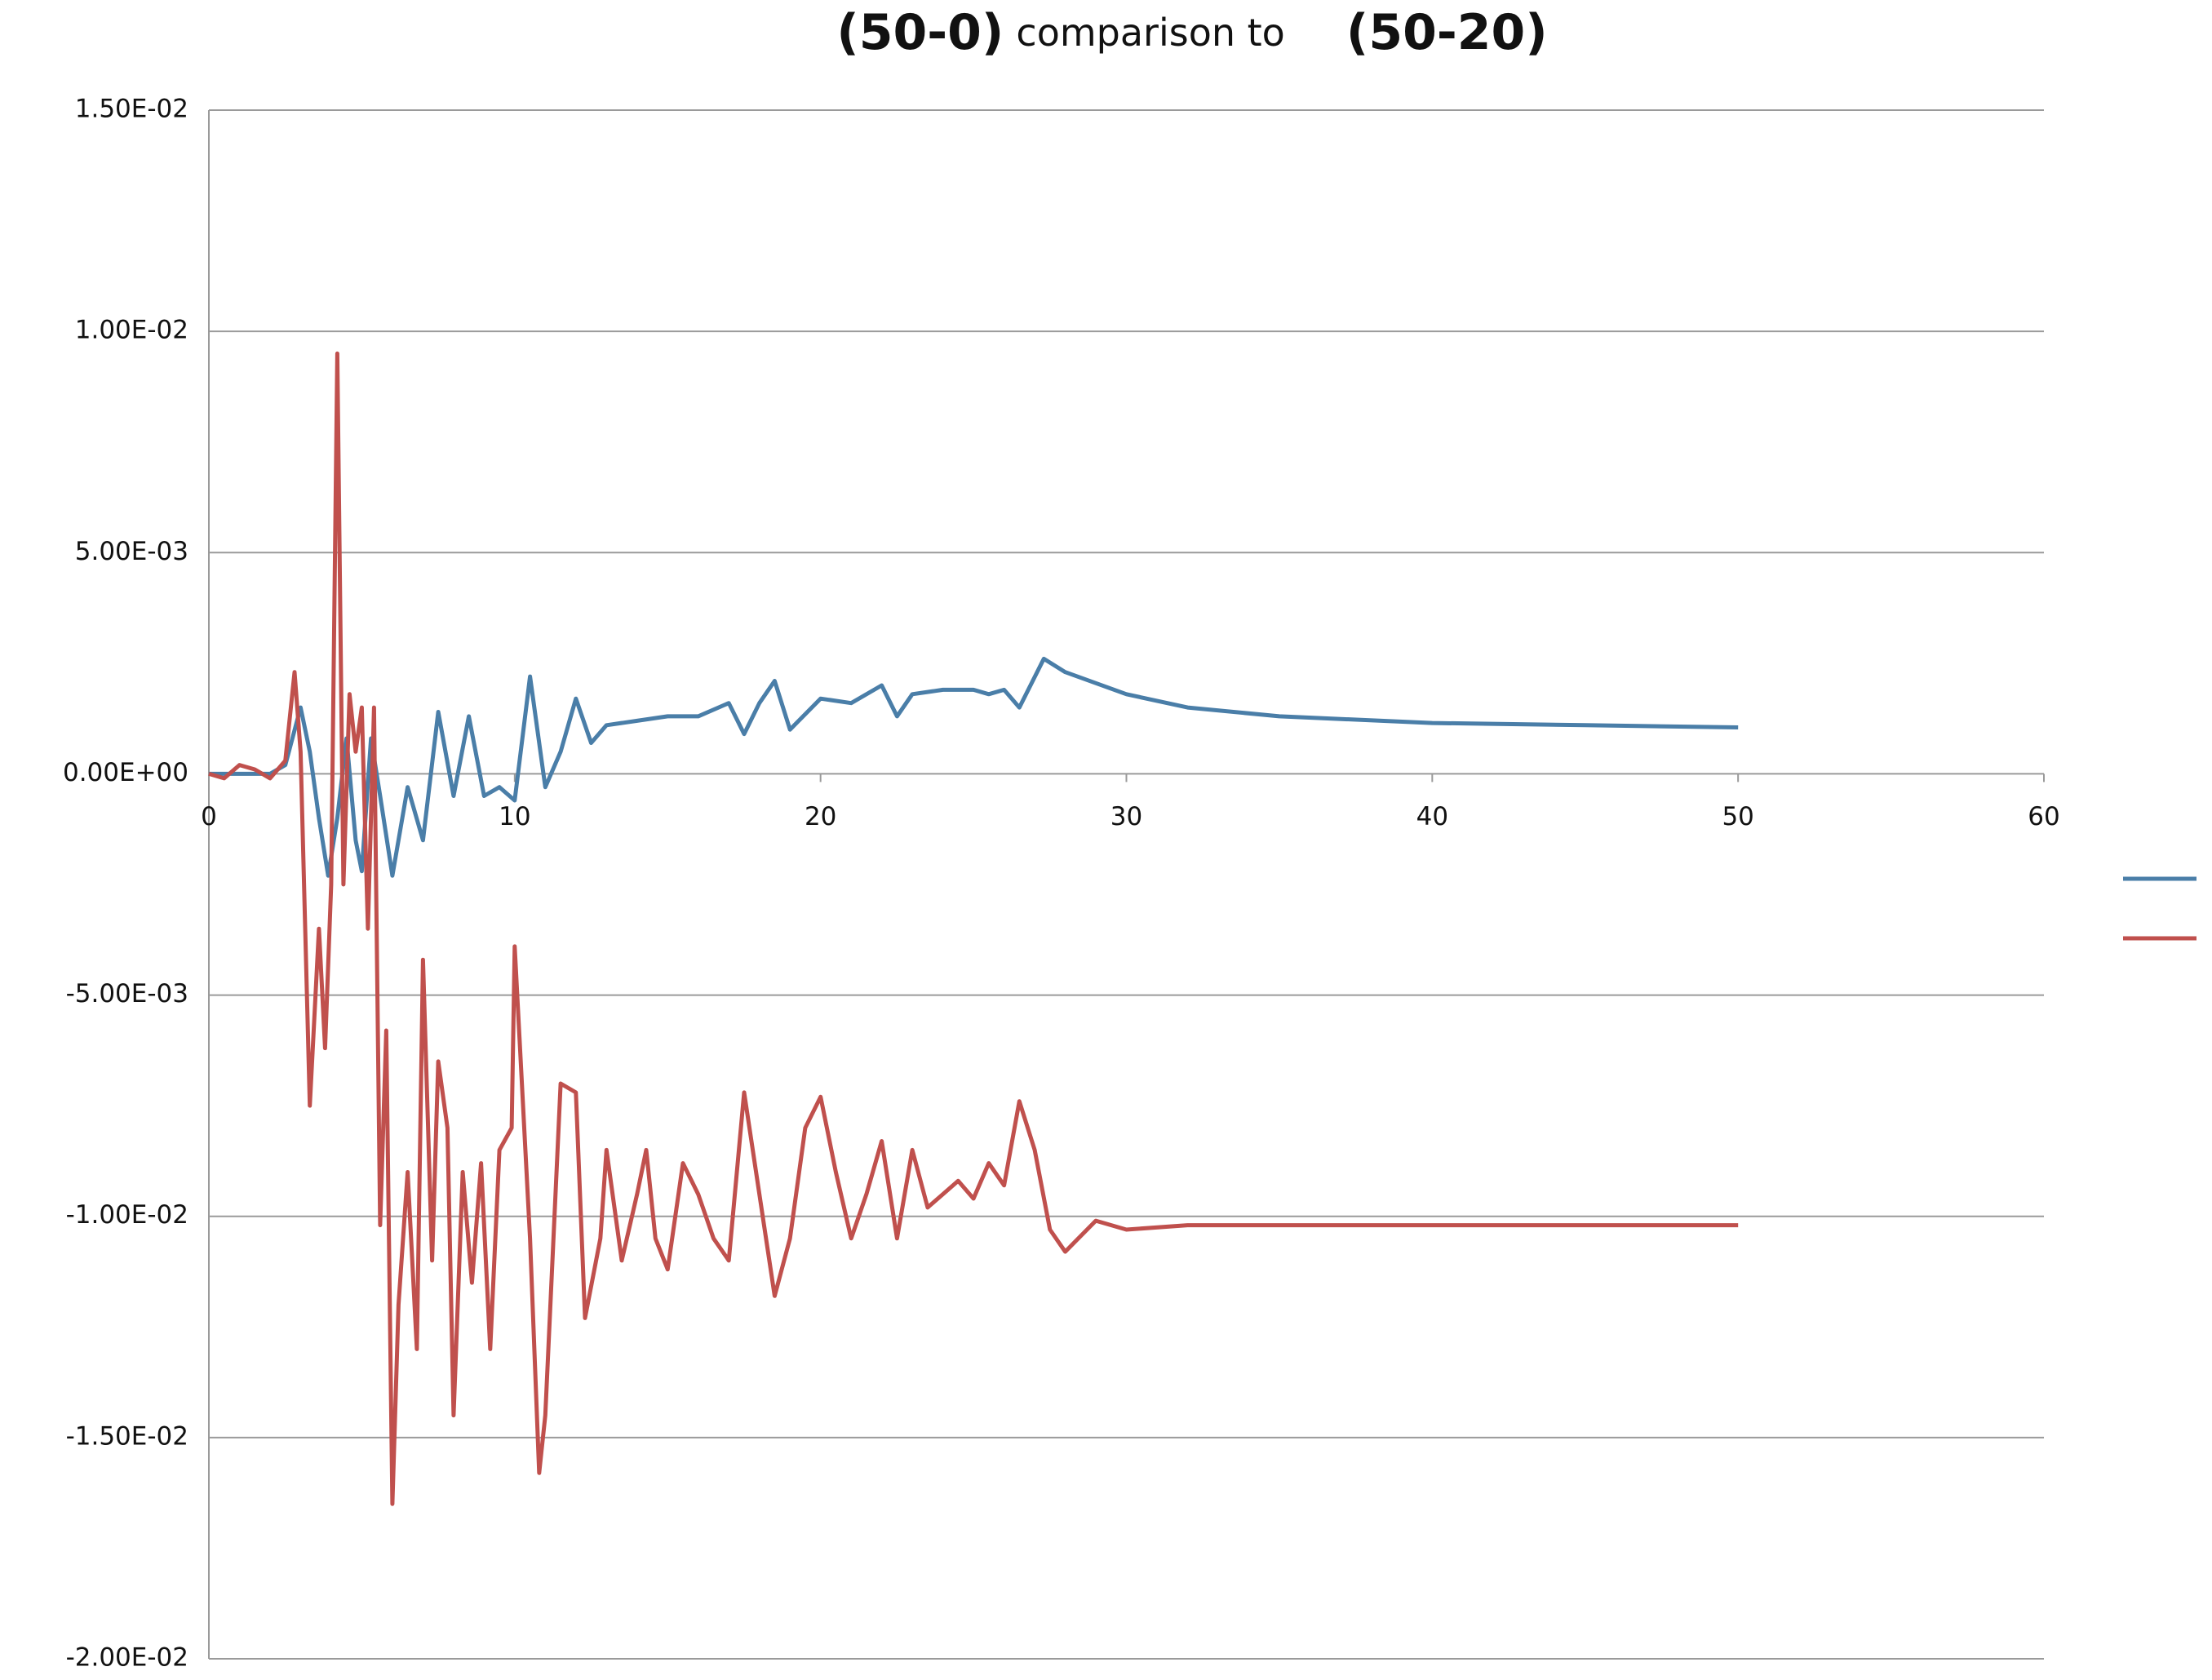 The image size is (2212, 1680). What do you see at coordinates (820, 816) in the screenshot?
I see `x-tick-label: 20` at bounding box center [820, 816].